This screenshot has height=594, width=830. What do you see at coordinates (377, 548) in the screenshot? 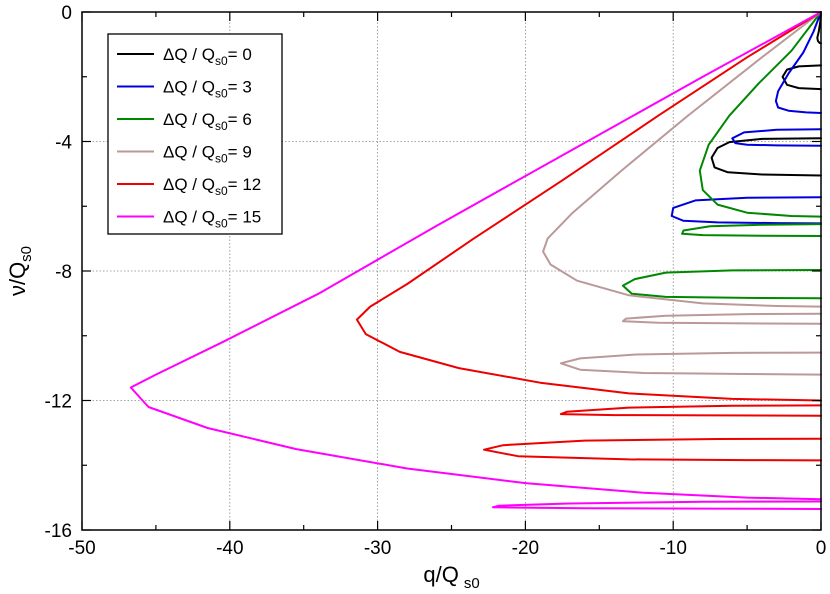
I see `x-tick-label: -30` at bounding box center [377, 548].